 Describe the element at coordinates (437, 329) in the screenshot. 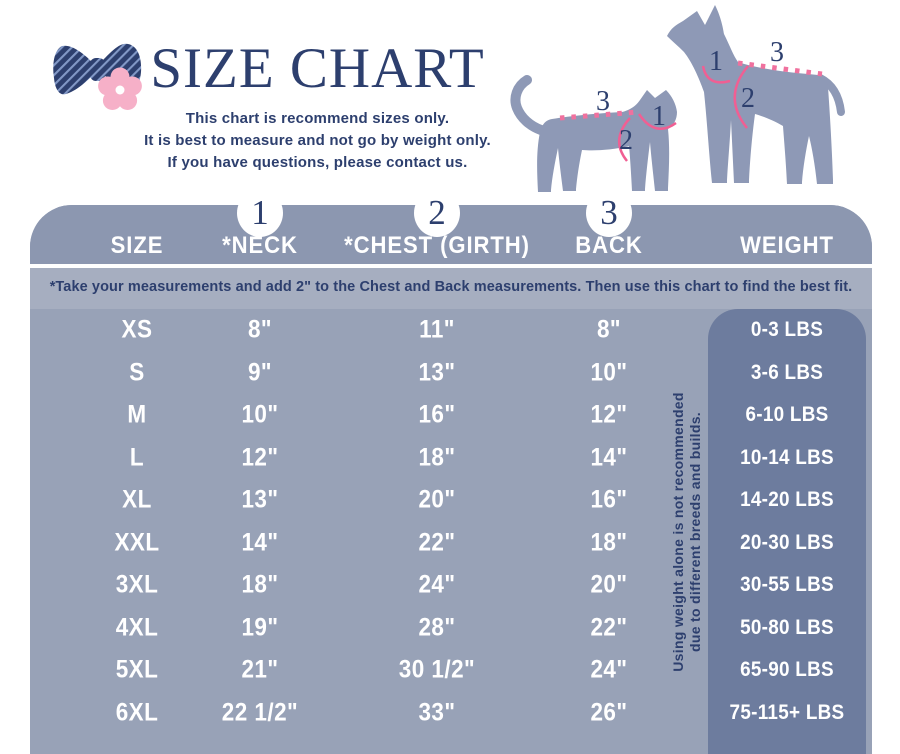

I see `chest-cell: 11"` at that location.